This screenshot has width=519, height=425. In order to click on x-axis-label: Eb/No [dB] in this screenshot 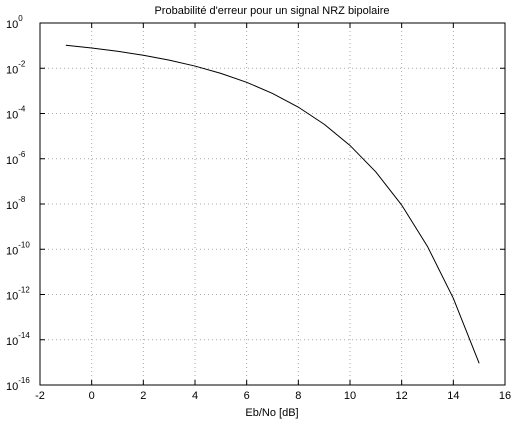, I will do `click(271, 413)`.